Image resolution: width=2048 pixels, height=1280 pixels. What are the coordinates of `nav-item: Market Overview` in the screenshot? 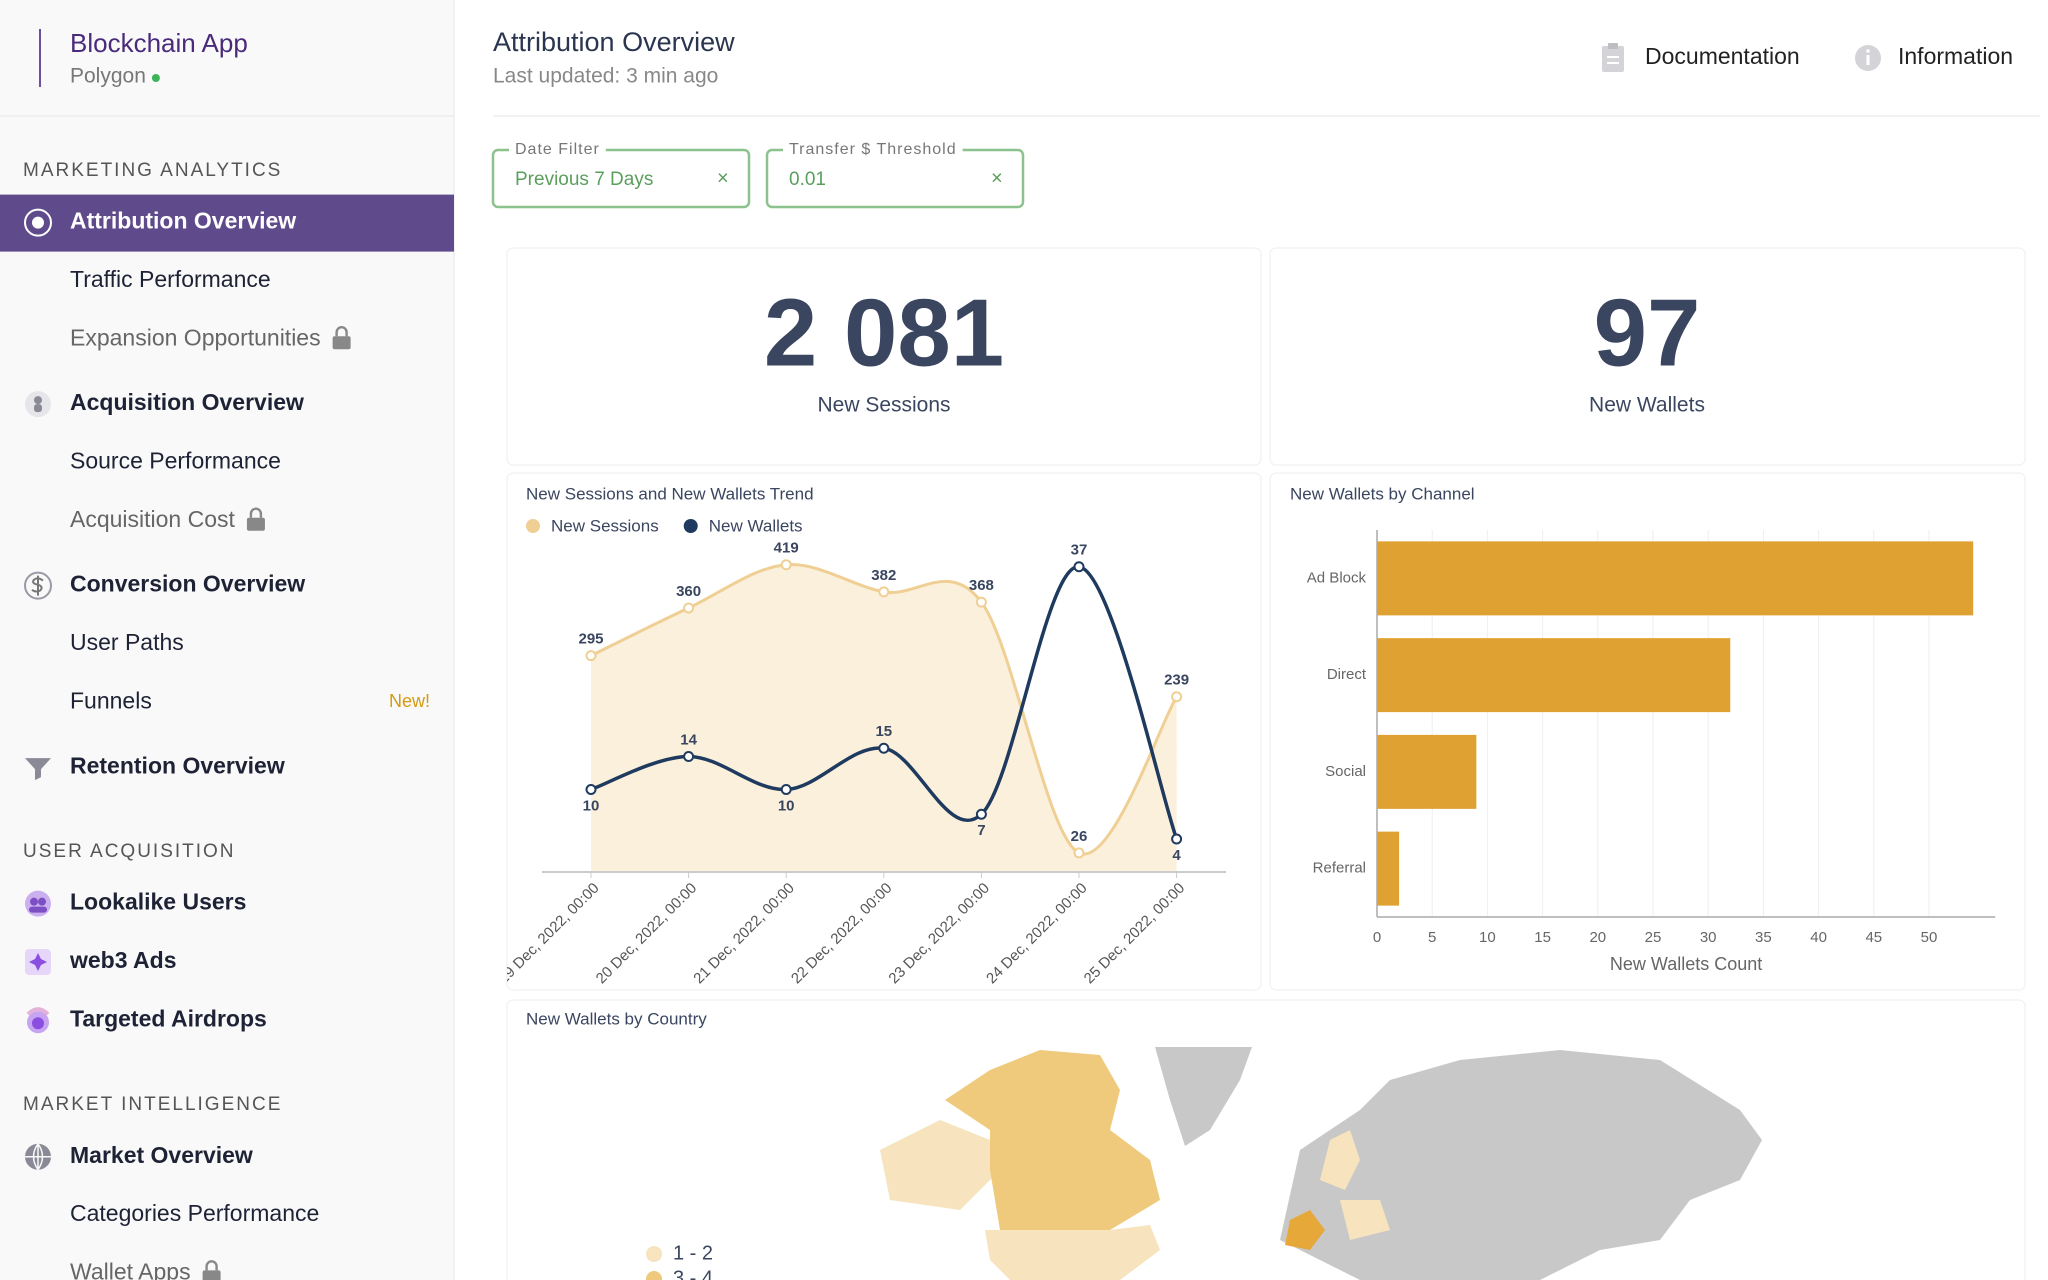 It's located at (161, 1155).